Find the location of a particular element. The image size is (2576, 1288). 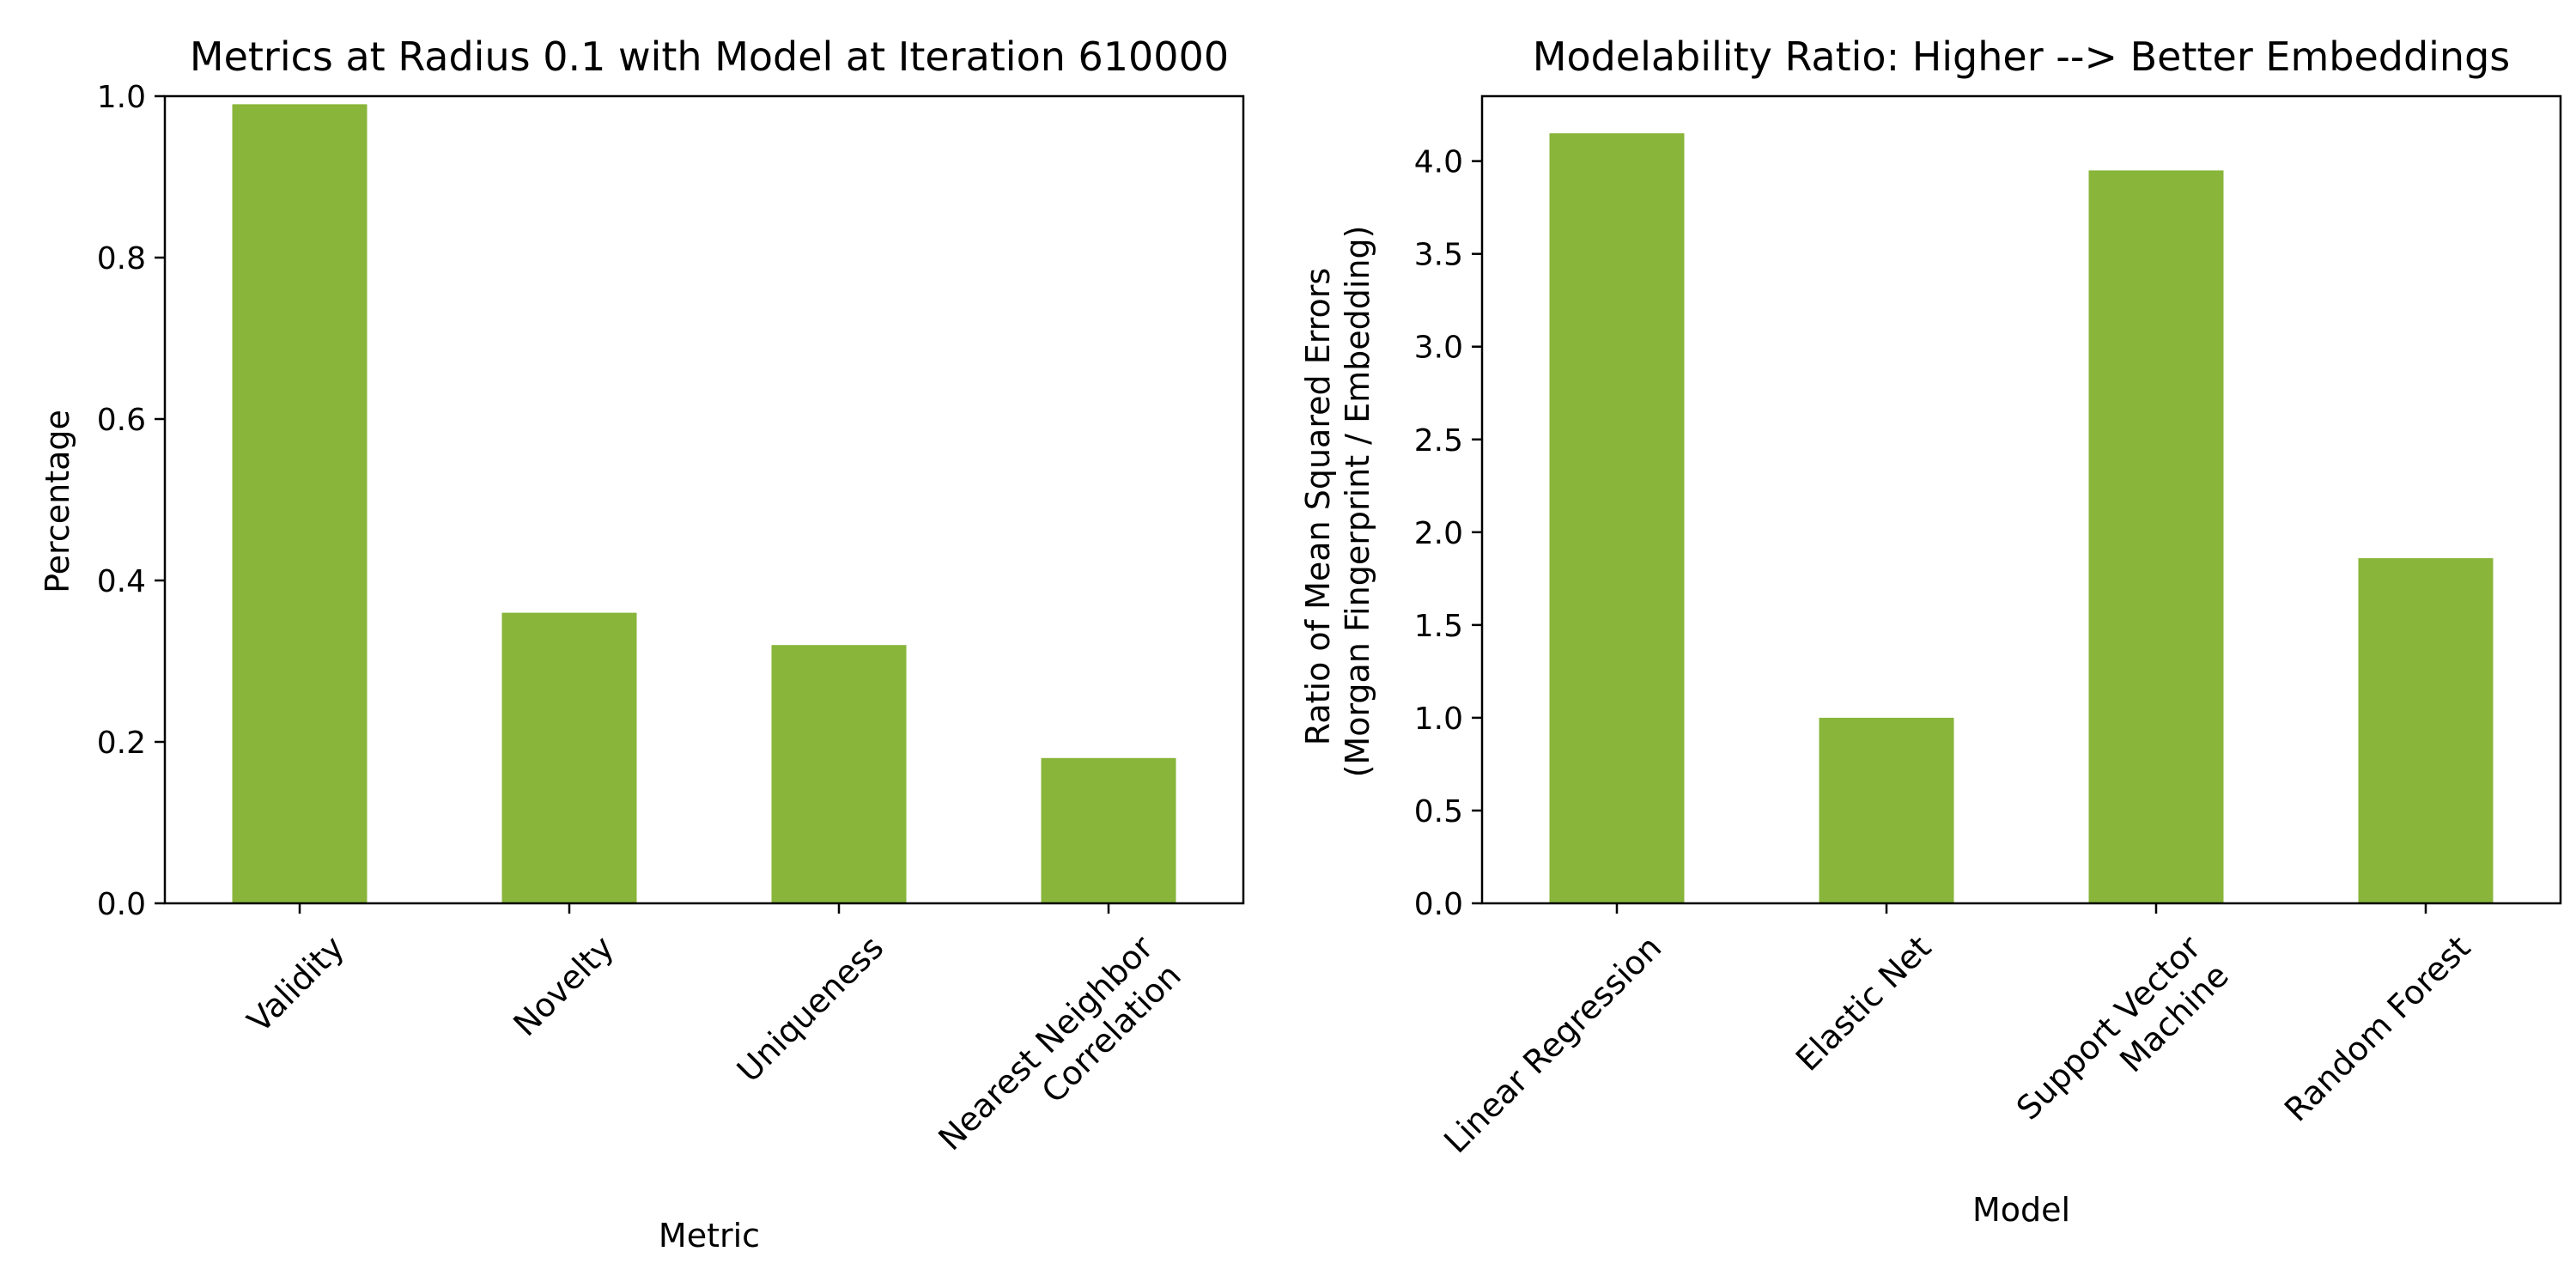

x-axis-label: Model is located at coordinates (2021, 1210).